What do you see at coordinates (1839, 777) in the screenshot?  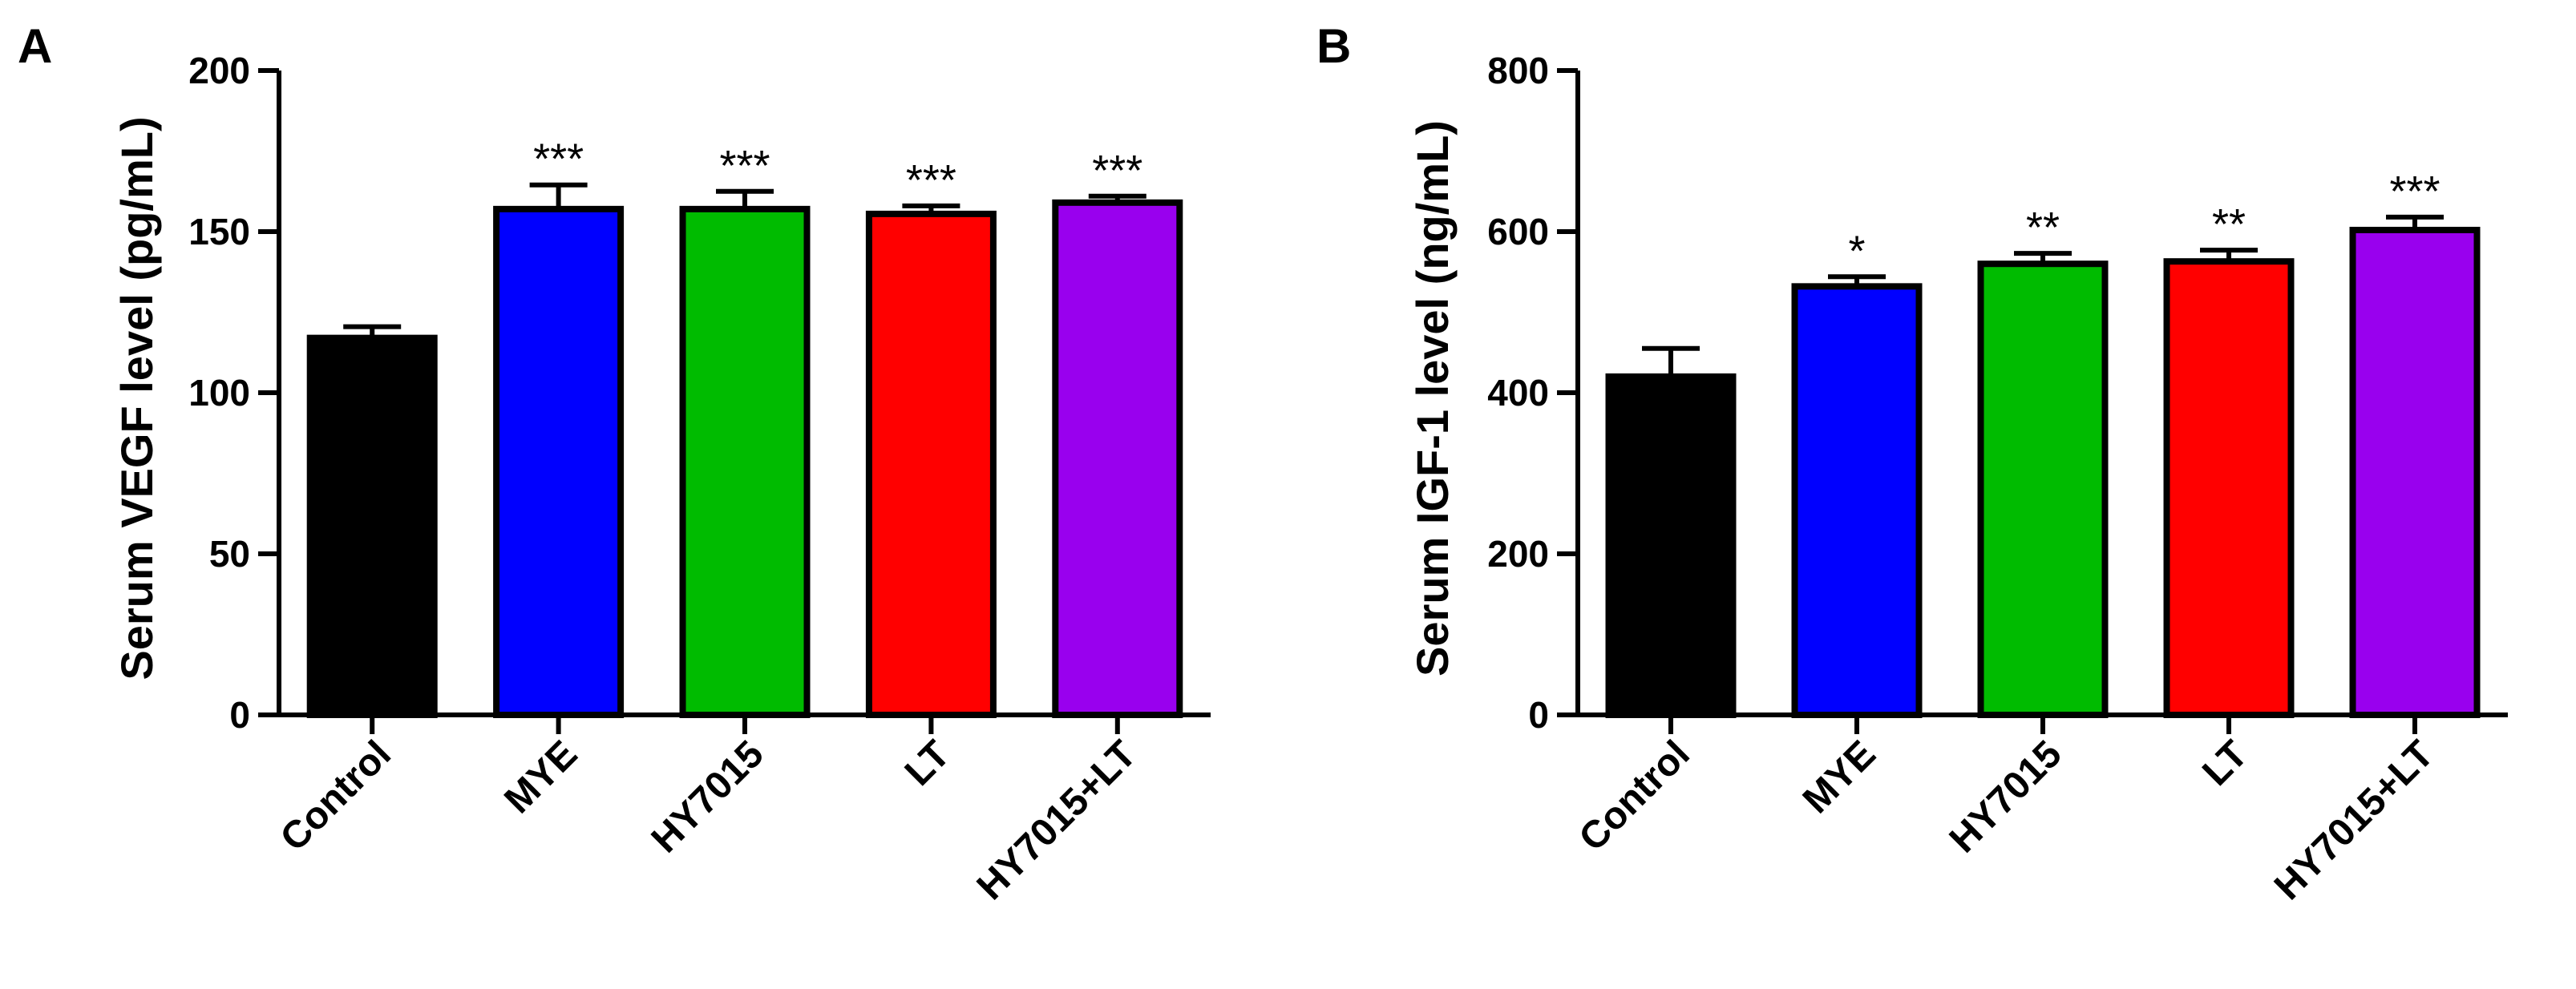 I see `panel-b-x-tick-label: MYE` at bounding box center [1839, 777].